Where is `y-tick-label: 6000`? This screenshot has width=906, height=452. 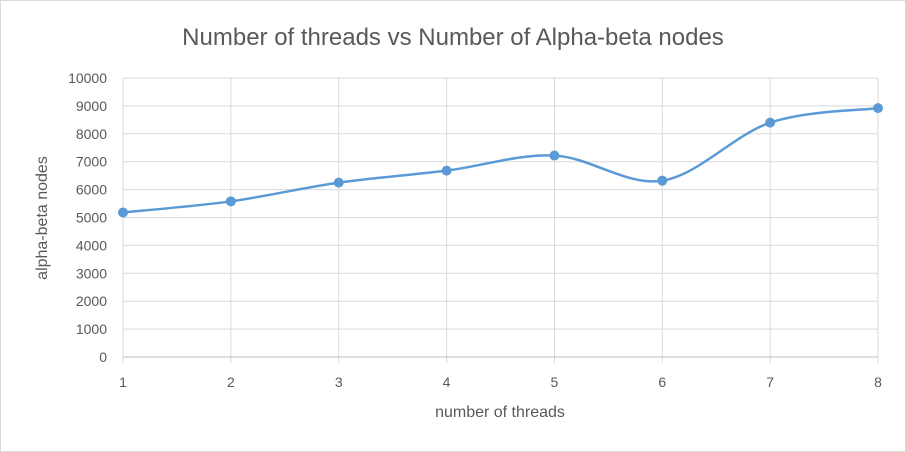
y-tick-label: 6000 is located at coordinates (91, 190).